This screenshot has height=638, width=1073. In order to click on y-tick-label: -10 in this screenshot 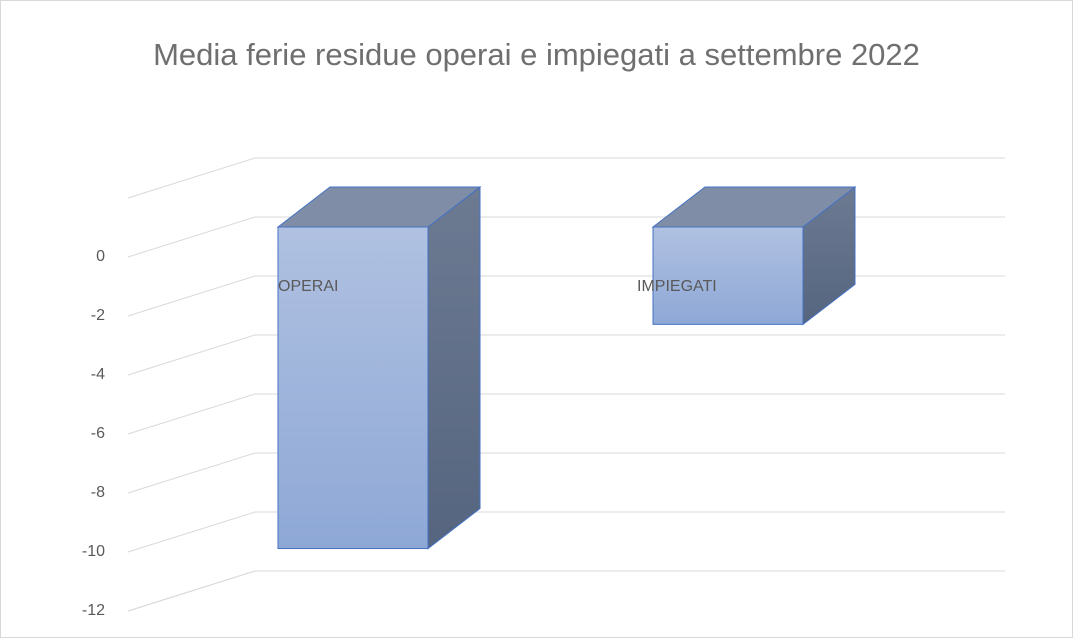, I will do `click(93, 551)`.